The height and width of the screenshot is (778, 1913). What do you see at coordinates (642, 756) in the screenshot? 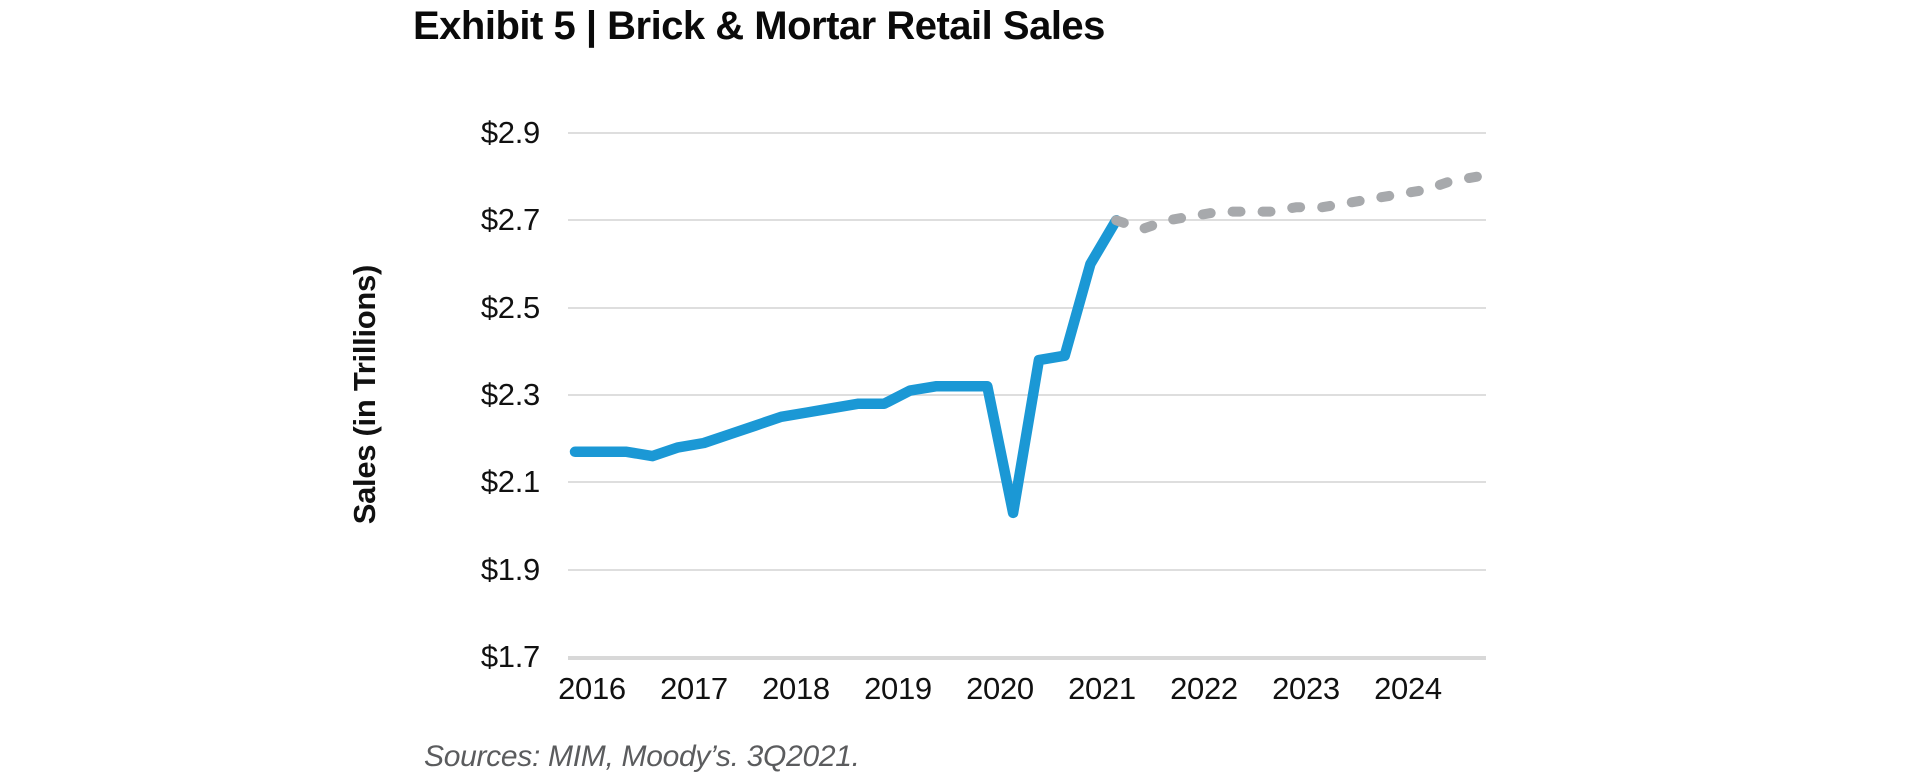
I see `source-note: Sources: MIM, Moody’s. 3Q2021.` at bounding box center [642, 756].